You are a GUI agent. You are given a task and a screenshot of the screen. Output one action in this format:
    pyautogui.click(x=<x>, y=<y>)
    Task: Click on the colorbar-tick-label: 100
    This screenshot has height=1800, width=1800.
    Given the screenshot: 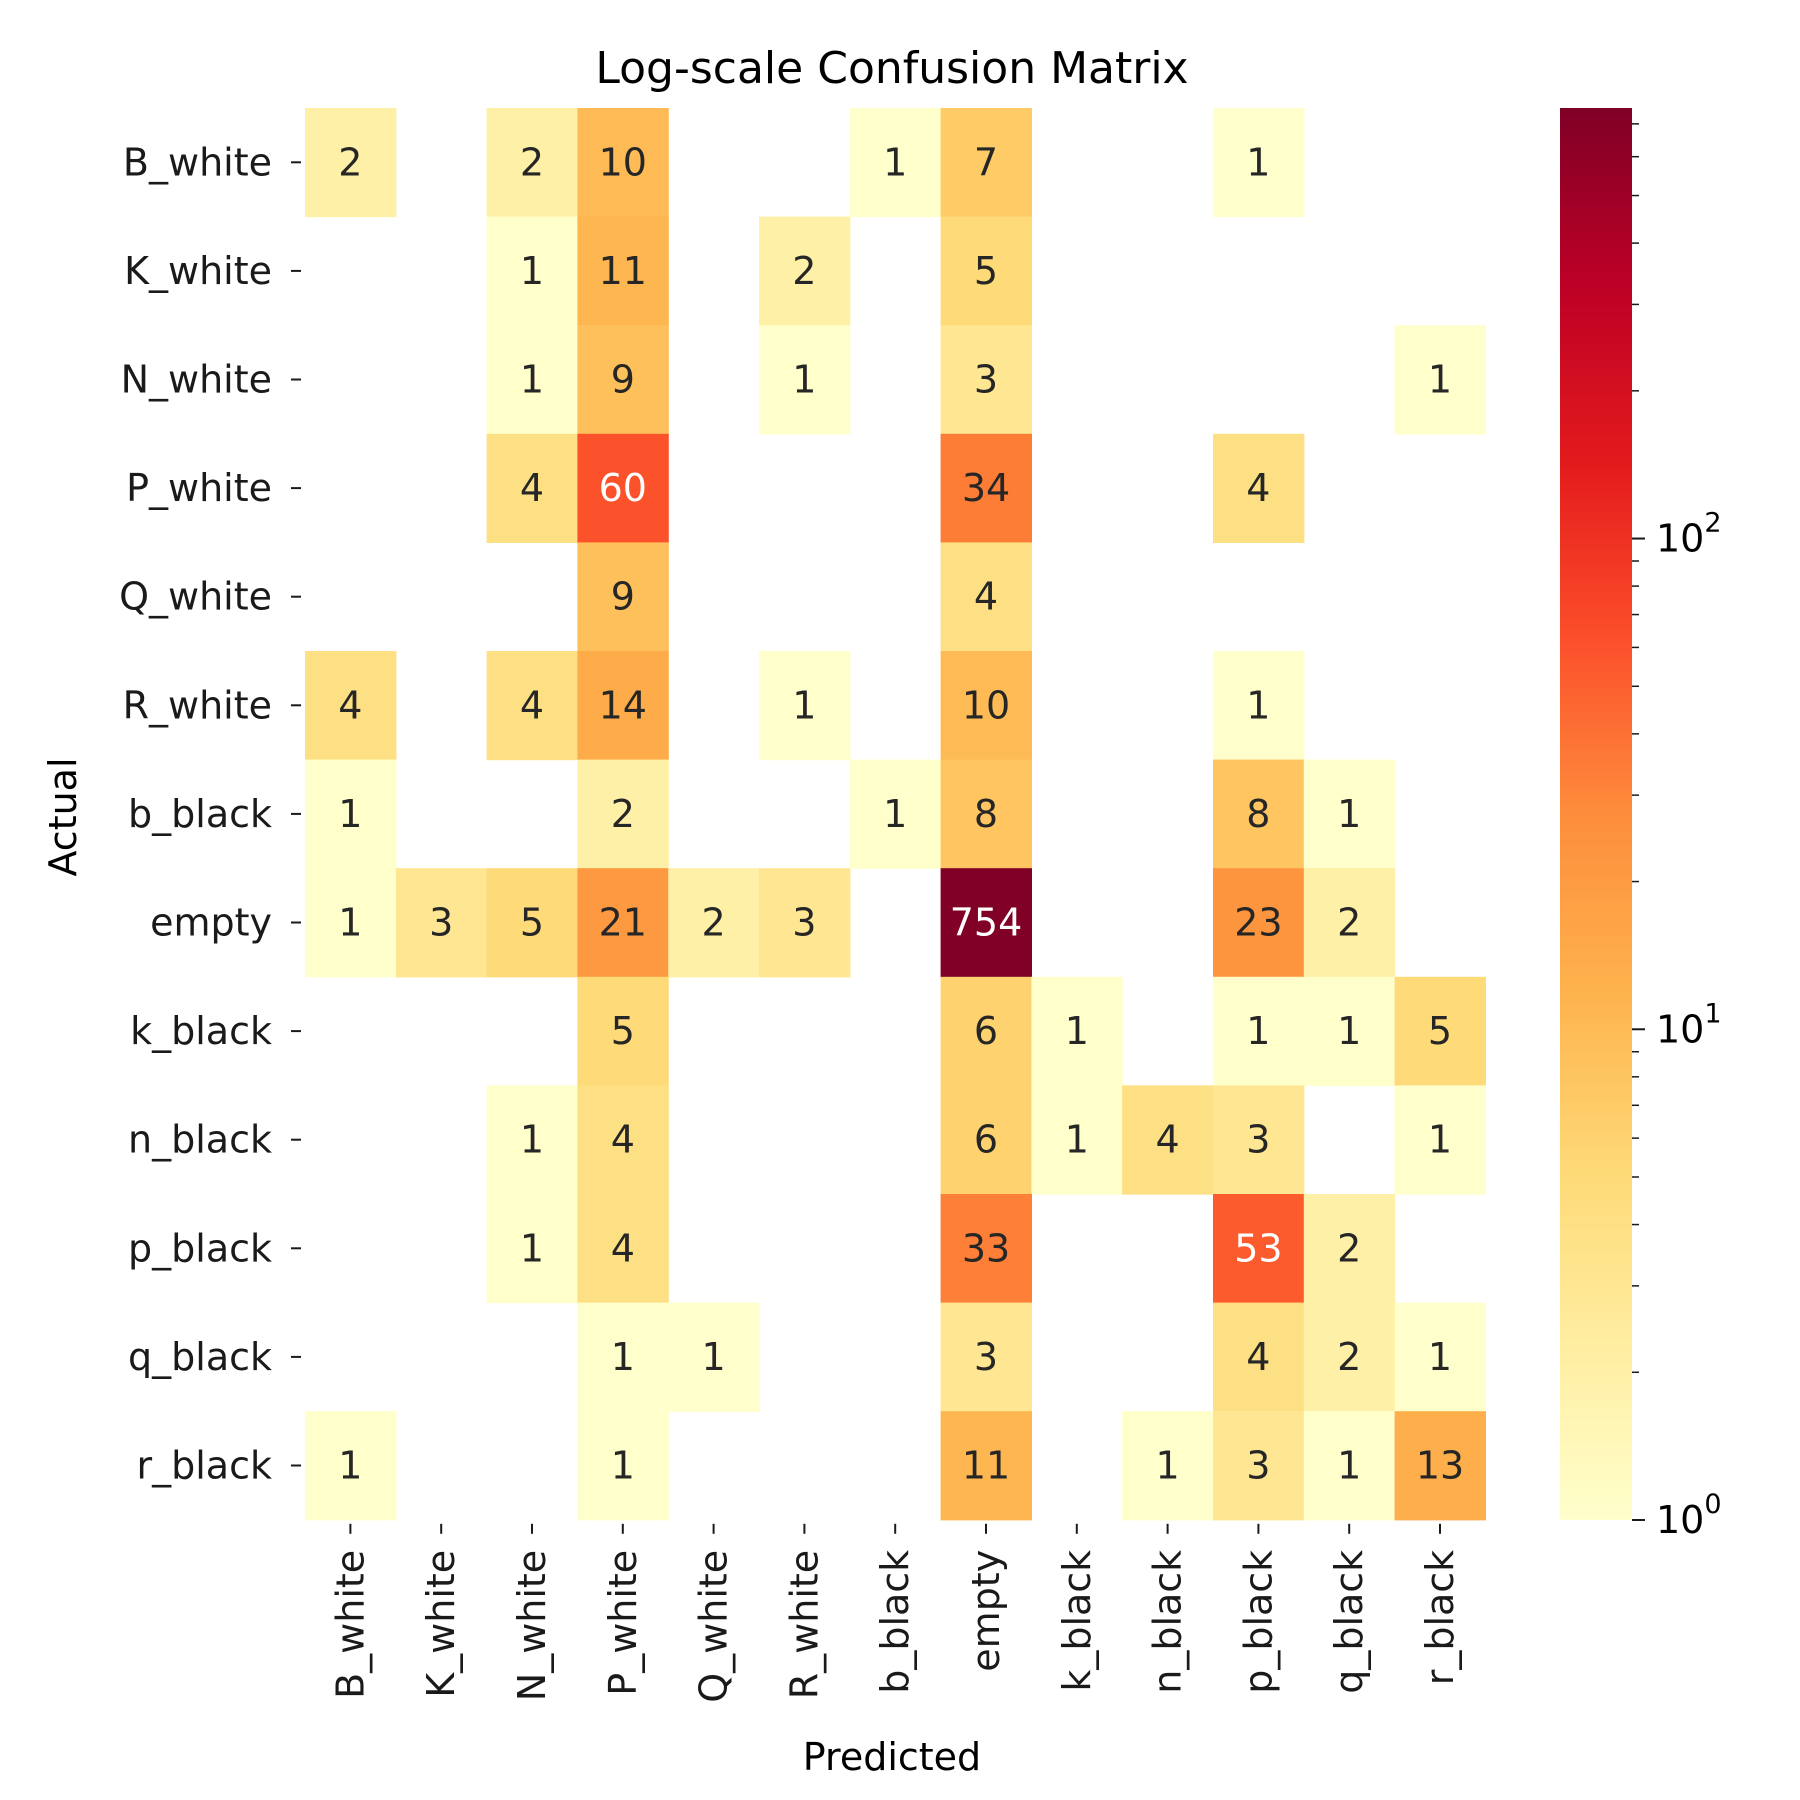 What is the action you would take?
    pyautogui.click(x=1689, y=1516)
    